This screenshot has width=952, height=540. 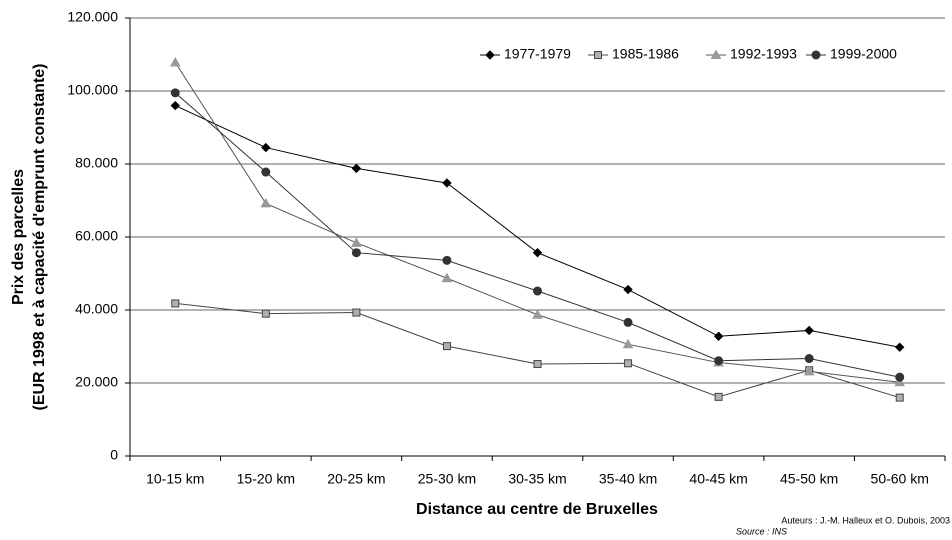 What do you see at coordinates (114, 455) in the screenshot?
I see `y-tick-label: 0` at bounding box center [114, 455].